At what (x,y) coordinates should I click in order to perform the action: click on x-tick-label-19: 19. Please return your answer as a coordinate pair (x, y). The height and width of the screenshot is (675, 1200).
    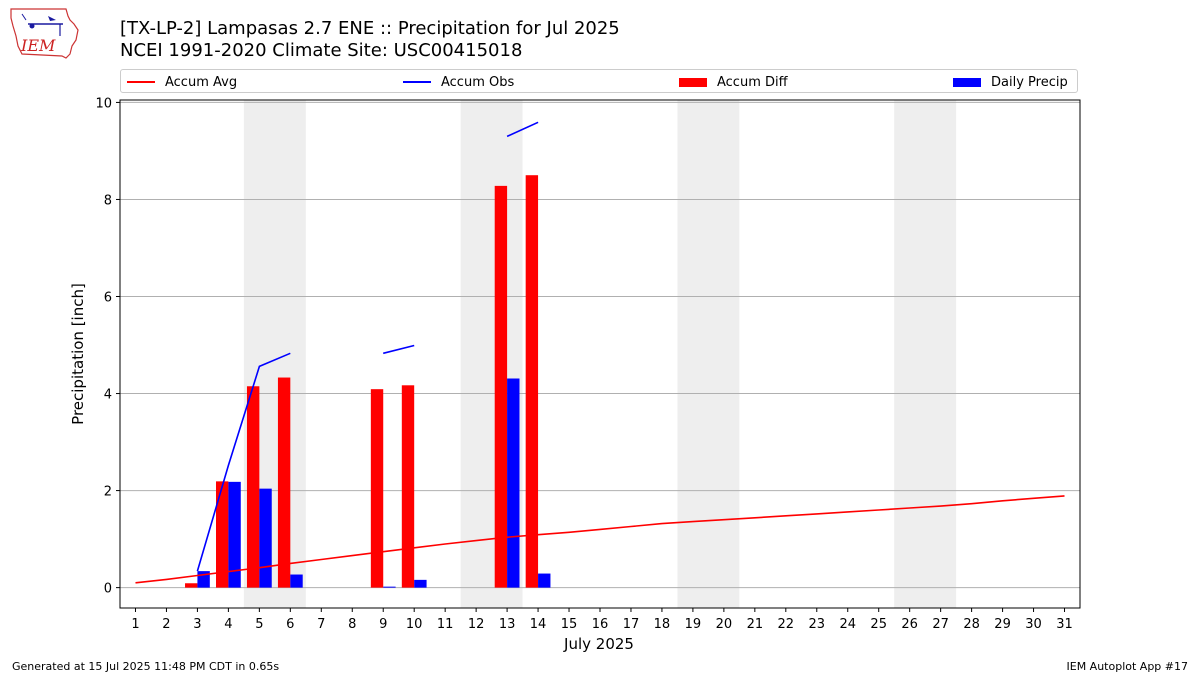
    Looking at the image, I should click on (693, 624).